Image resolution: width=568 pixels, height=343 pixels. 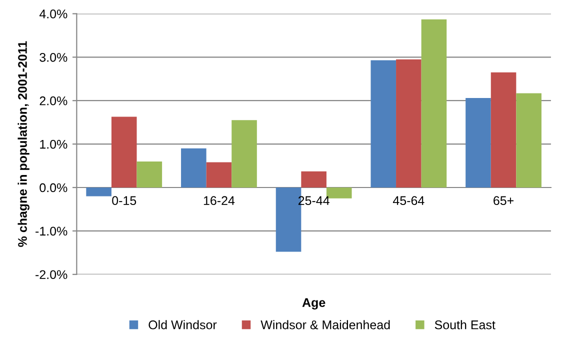 What do you see at coordinates (54, 101) in the screenshot?
I see `y-tick-label: 2.0%` at bounding box center [54, 101].